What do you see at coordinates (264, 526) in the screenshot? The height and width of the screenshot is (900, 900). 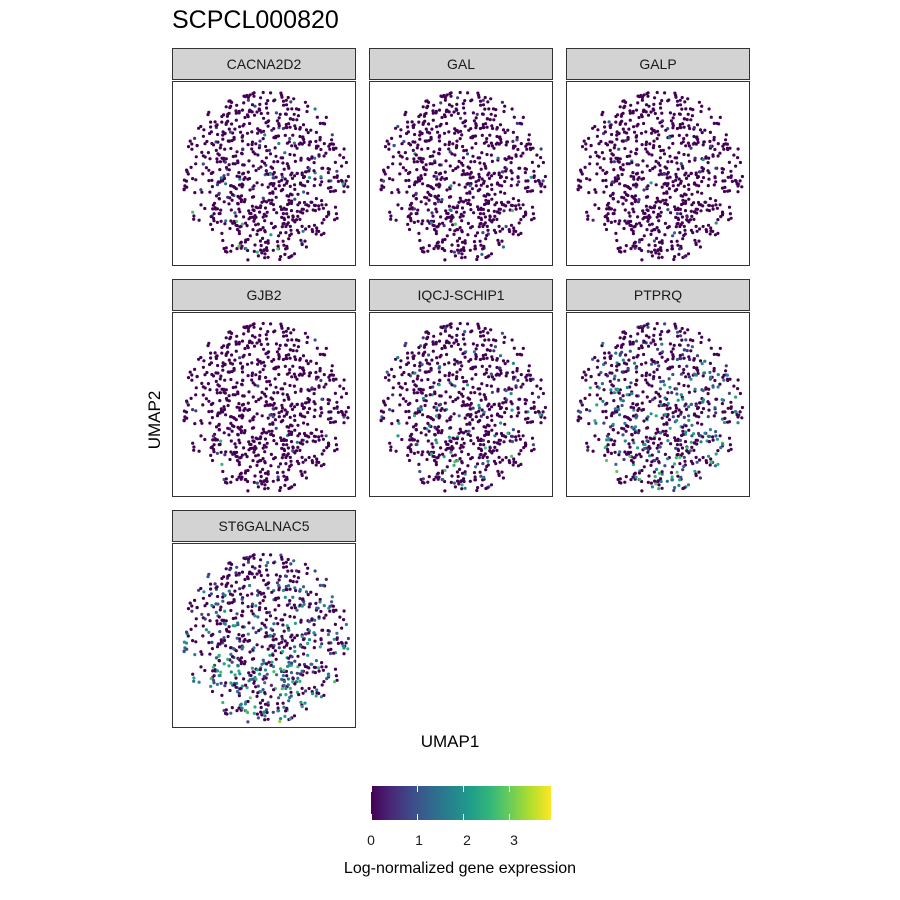 I see `facet-strip-label: ST6GALNAC5` at bounding box center [264, 526].